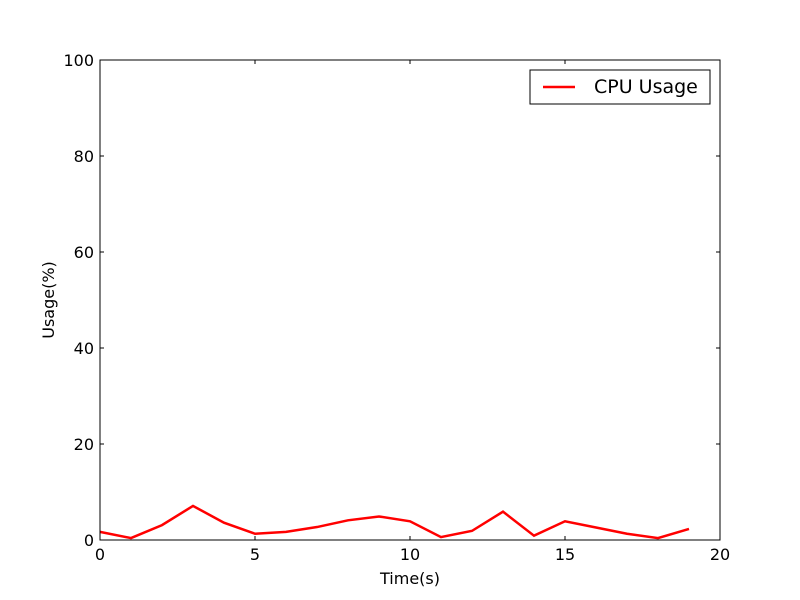 The width and height of the screenshot is (800, 600). What do you see at coordinates (565, 554) in the screenshot?
I see `x-tick-label: 15` at bounding box center [565, 554].